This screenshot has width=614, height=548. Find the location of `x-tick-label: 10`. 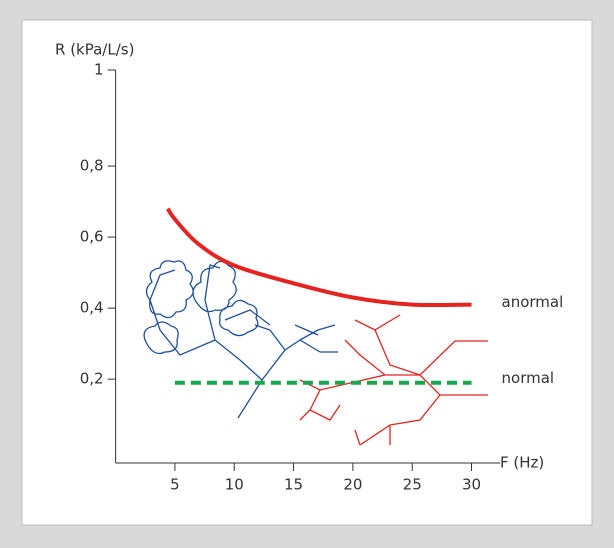

x-tick-label: 10 is located at coordinates (234, 485).